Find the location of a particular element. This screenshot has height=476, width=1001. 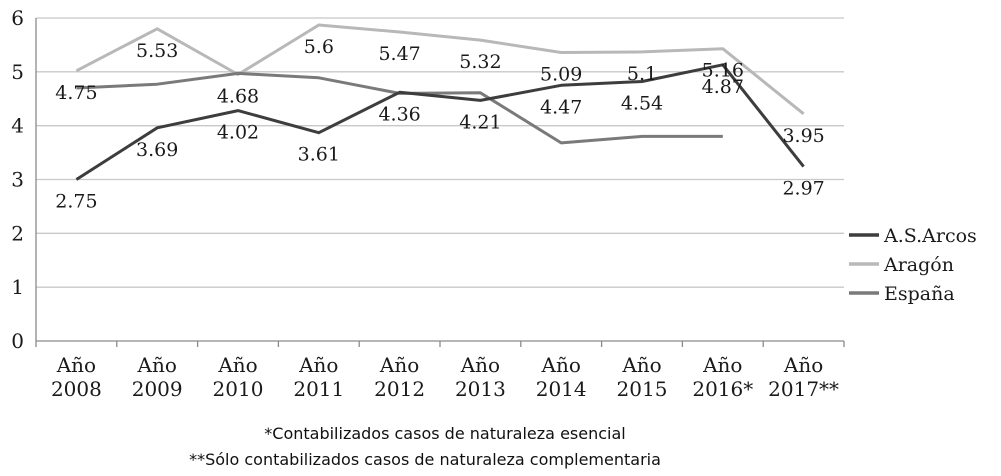

x-tick-label: Año 2010 is located at coordinates (238, 377).